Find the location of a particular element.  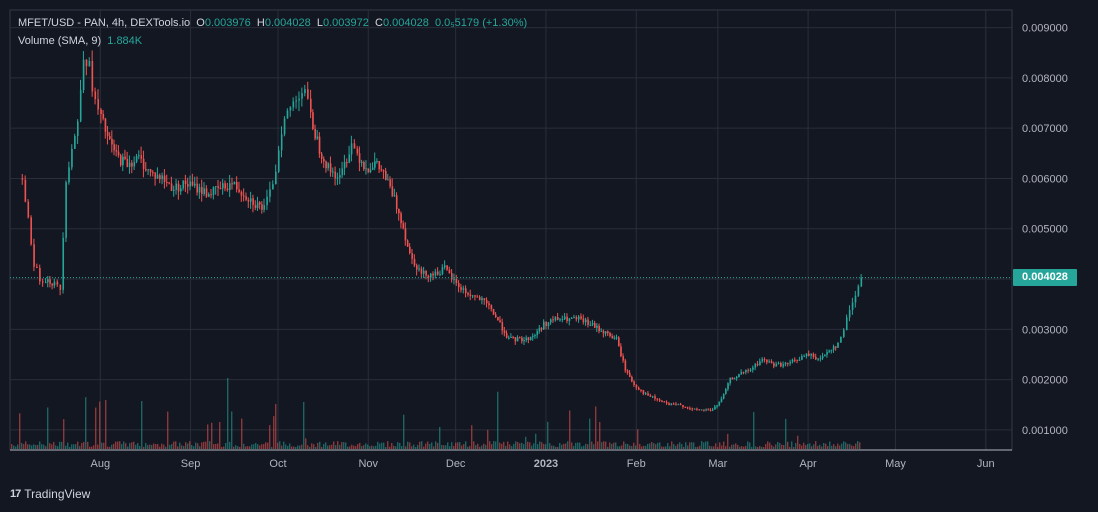

brand-name: TradingView is located at coordinates (57, 494).